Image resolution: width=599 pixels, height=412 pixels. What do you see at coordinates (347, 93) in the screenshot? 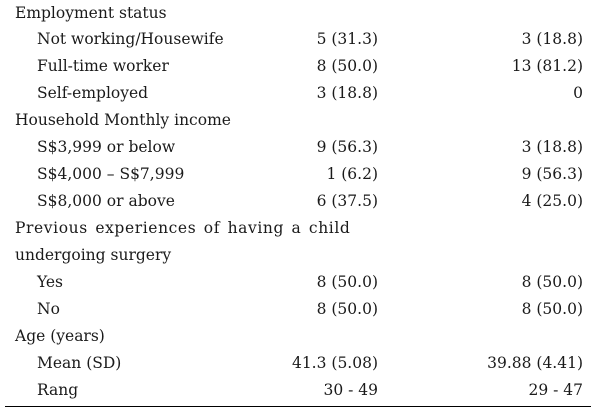
I see `group1-value: 3 (18.8)` at bounding box center [347, 93].